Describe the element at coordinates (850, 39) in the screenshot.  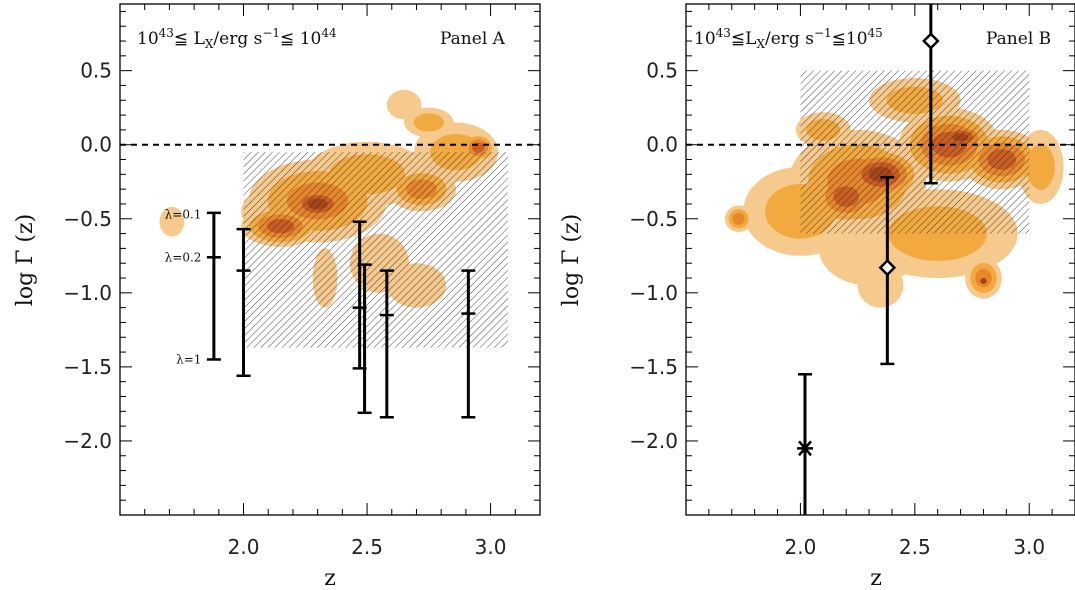
I see `panel-b-range-rel2: ≦10` at that location.